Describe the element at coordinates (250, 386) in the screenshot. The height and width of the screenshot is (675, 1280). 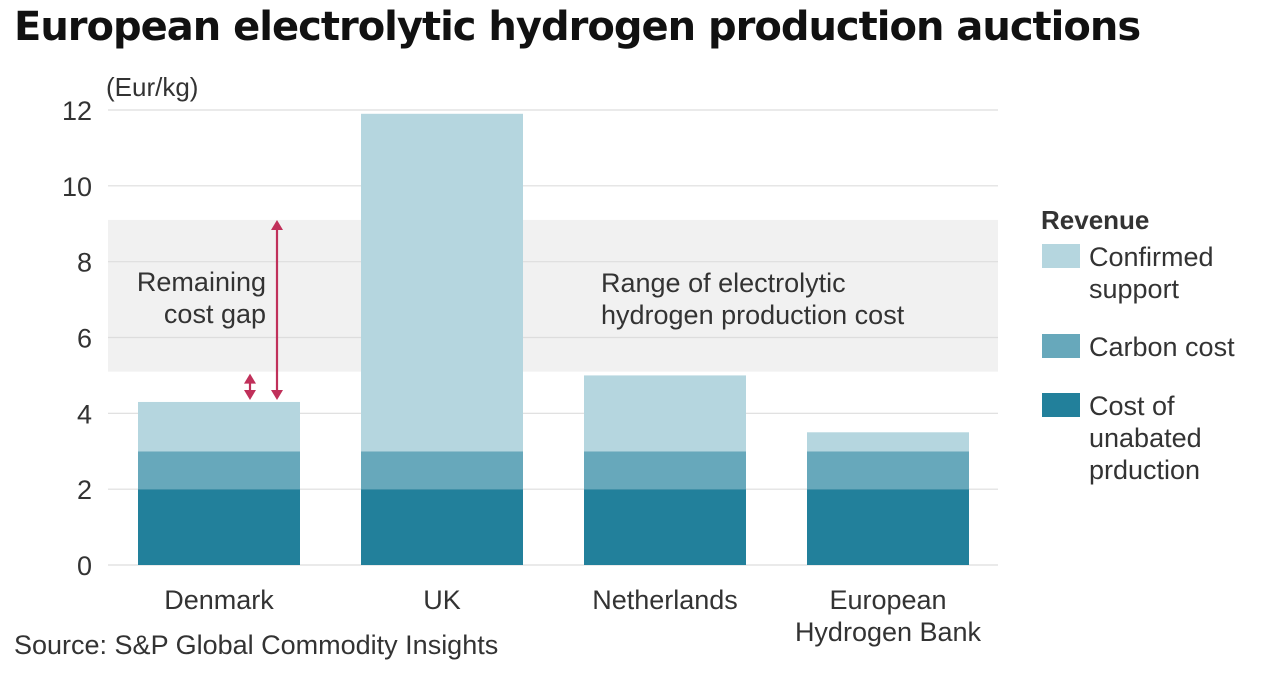
I see `small-gap-arrow` at that location.